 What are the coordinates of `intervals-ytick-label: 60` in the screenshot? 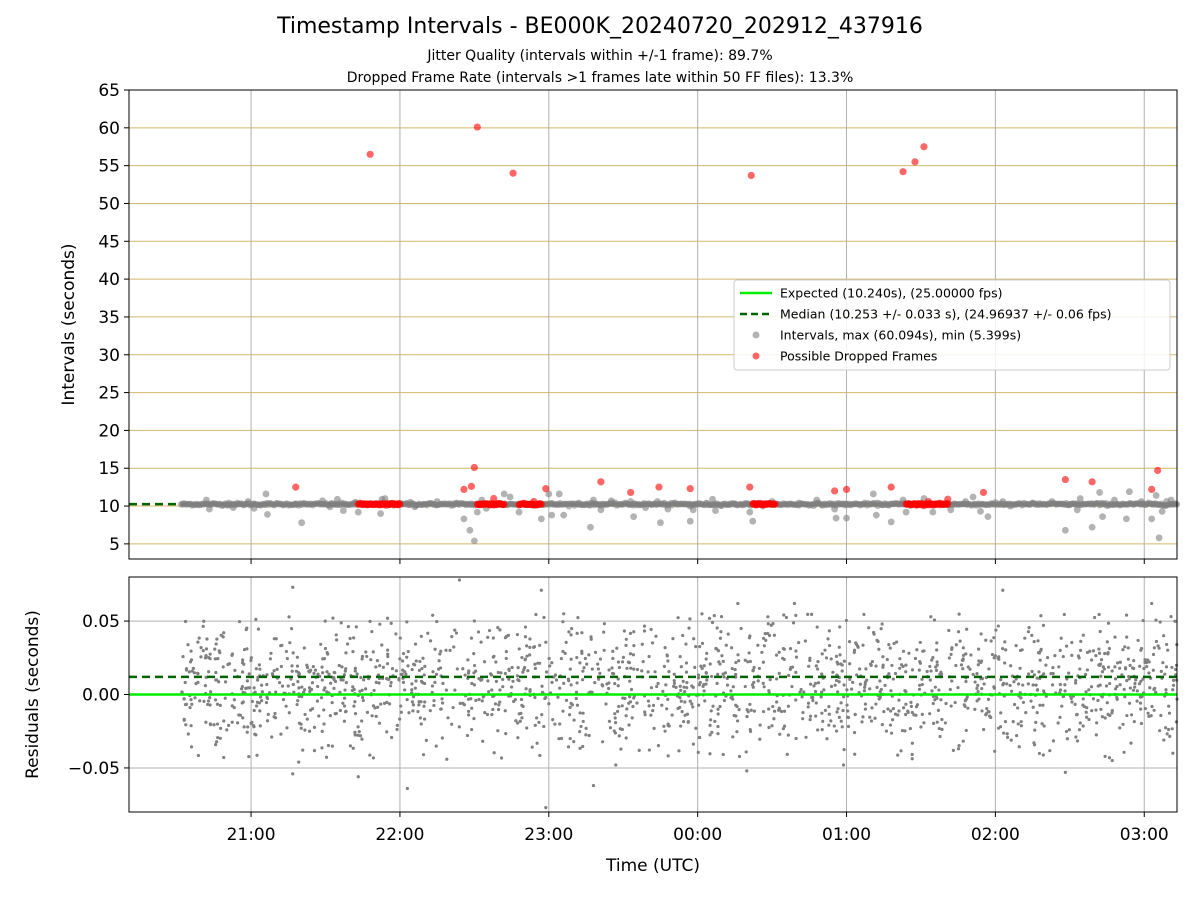 It's located at (109, 129).